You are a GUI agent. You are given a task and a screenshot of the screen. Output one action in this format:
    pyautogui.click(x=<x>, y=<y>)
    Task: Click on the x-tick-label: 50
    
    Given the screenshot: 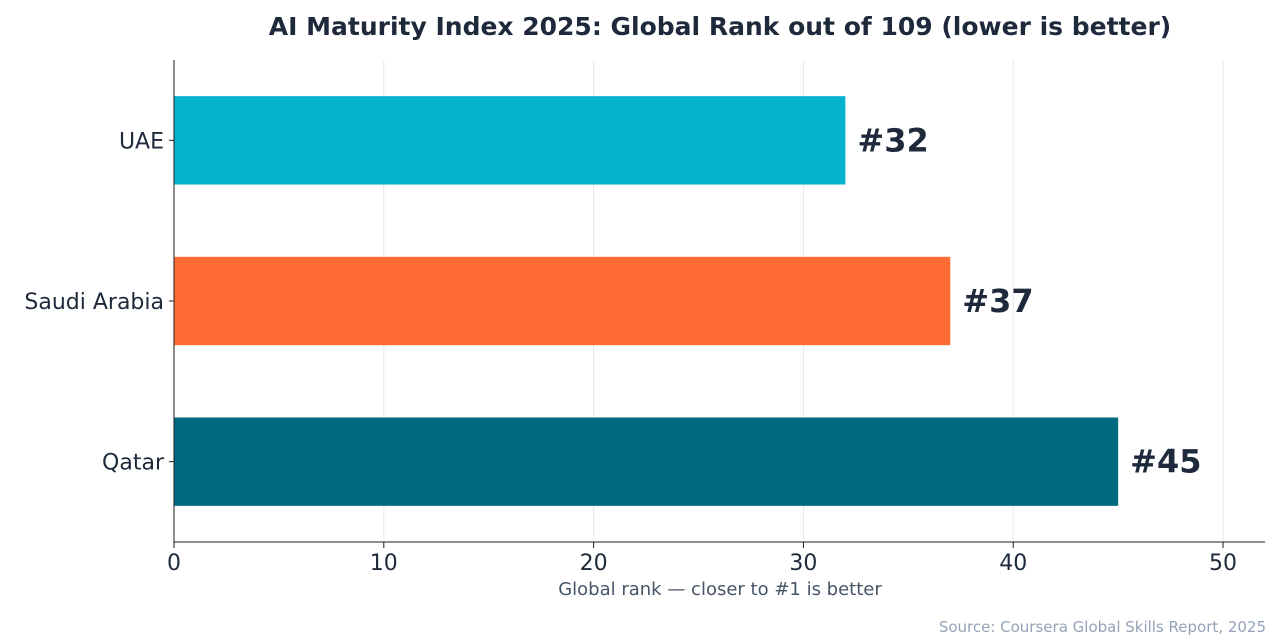 What is the action you would take?
    pyautogui.click(x=1223, y=563)
    